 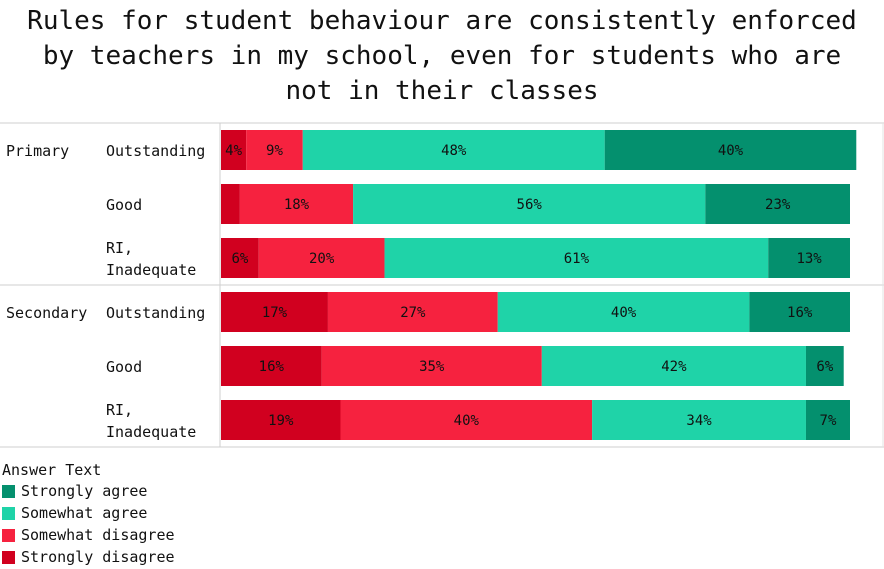 What do you see at coordinates (46, 313) in the screenshot?
I see `group-label: Secondary` at bounding box center [46, 313].